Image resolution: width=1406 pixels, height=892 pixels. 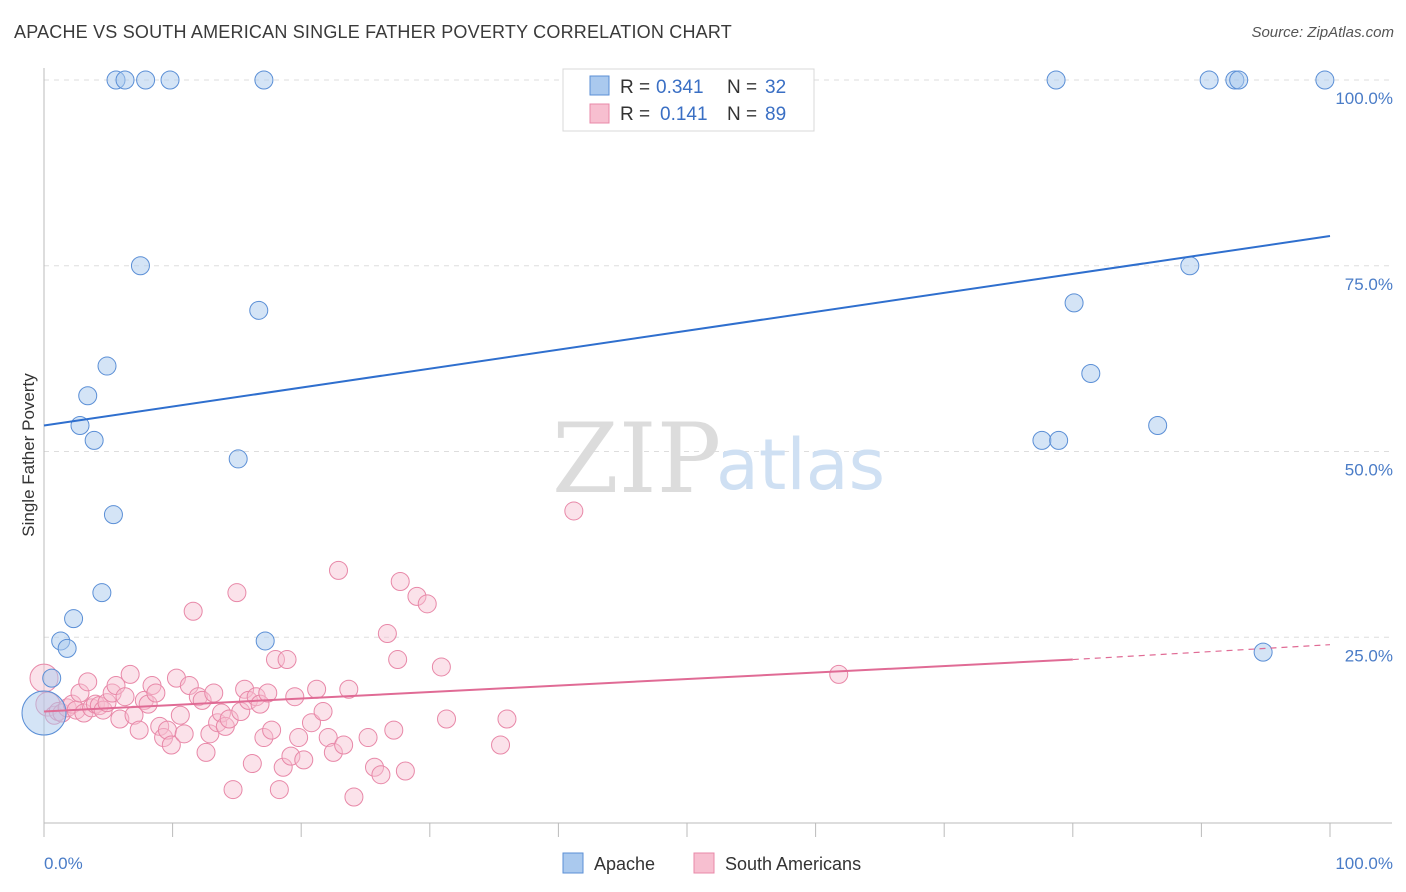 What do you see at coordinates (624, 864) in the screenshot?
I see `bottom-legend-apache: Apache` at bounding box center [624, 864].